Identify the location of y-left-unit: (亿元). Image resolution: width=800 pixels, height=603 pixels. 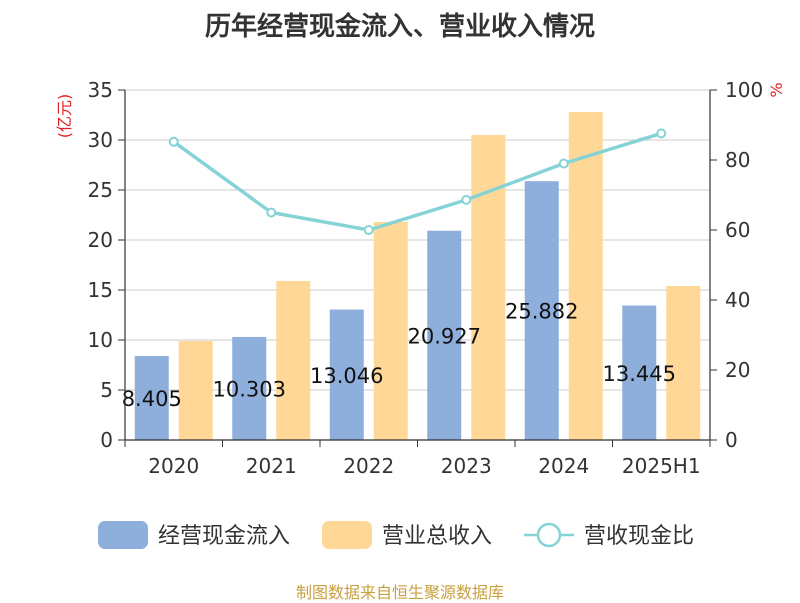
(64, 116).